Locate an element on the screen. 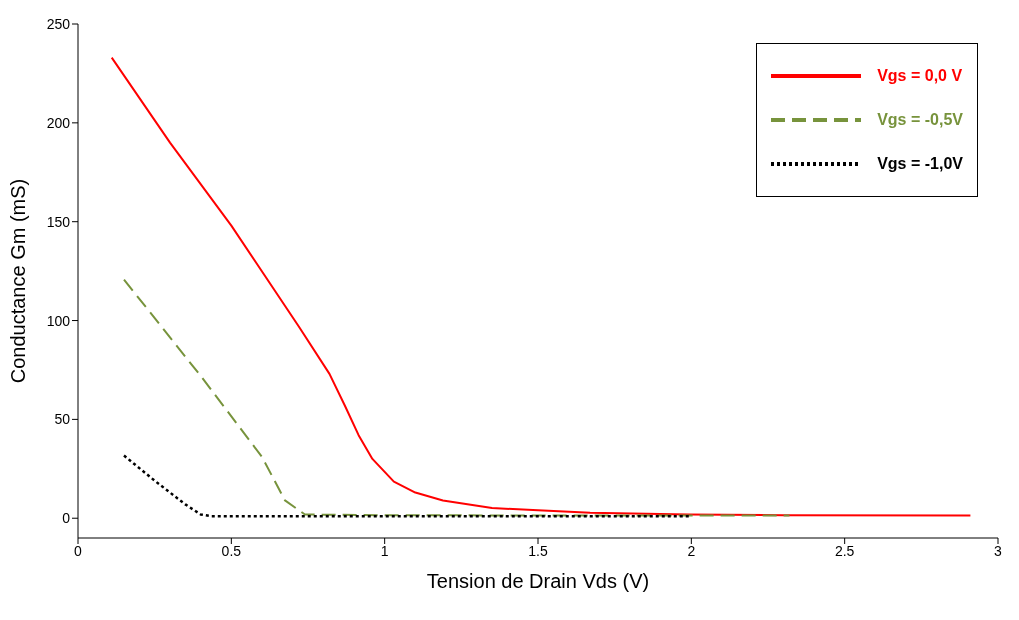 The width and height of the screenshot is (1019, 620). x-tick-label: 1.5 is located at coordinates (538, 550).